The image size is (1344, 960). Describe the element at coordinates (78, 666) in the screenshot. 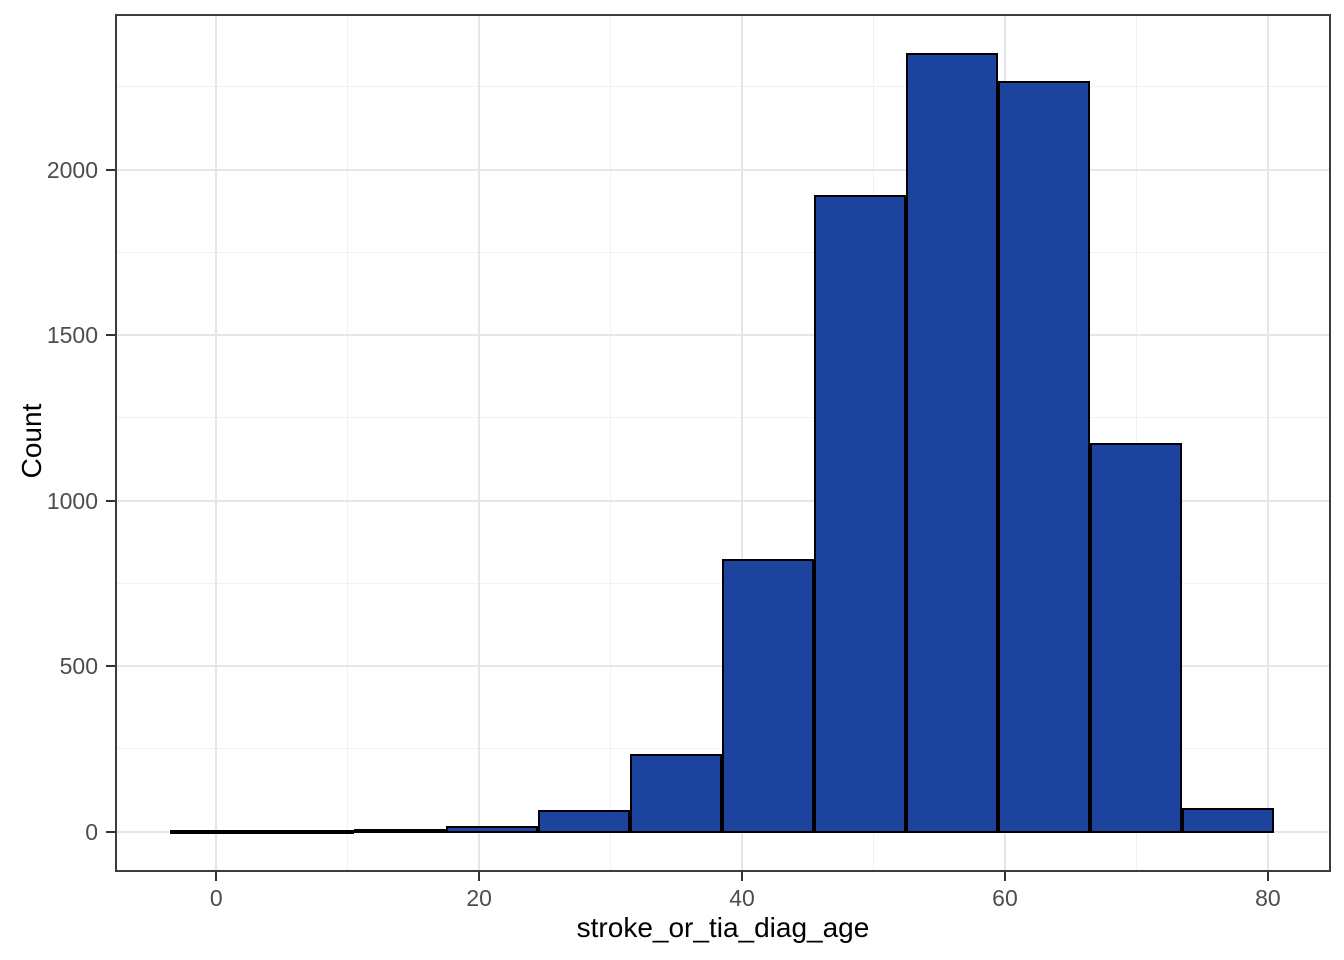

I see `y-tick-label: 500` at that location.